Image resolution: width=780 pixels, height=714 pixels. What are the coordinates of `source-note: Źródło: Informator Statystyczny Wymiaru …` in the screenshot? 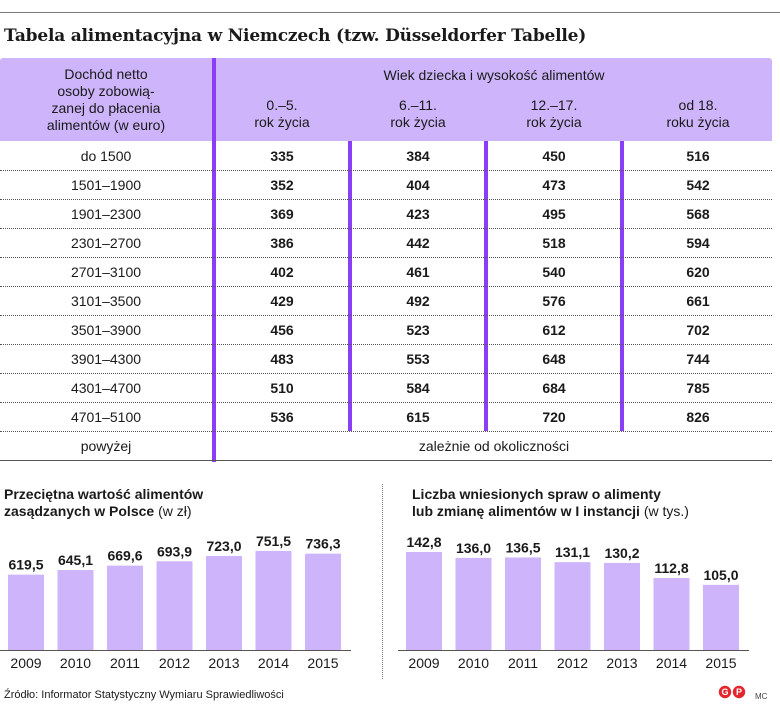 It's located at (144, 695).